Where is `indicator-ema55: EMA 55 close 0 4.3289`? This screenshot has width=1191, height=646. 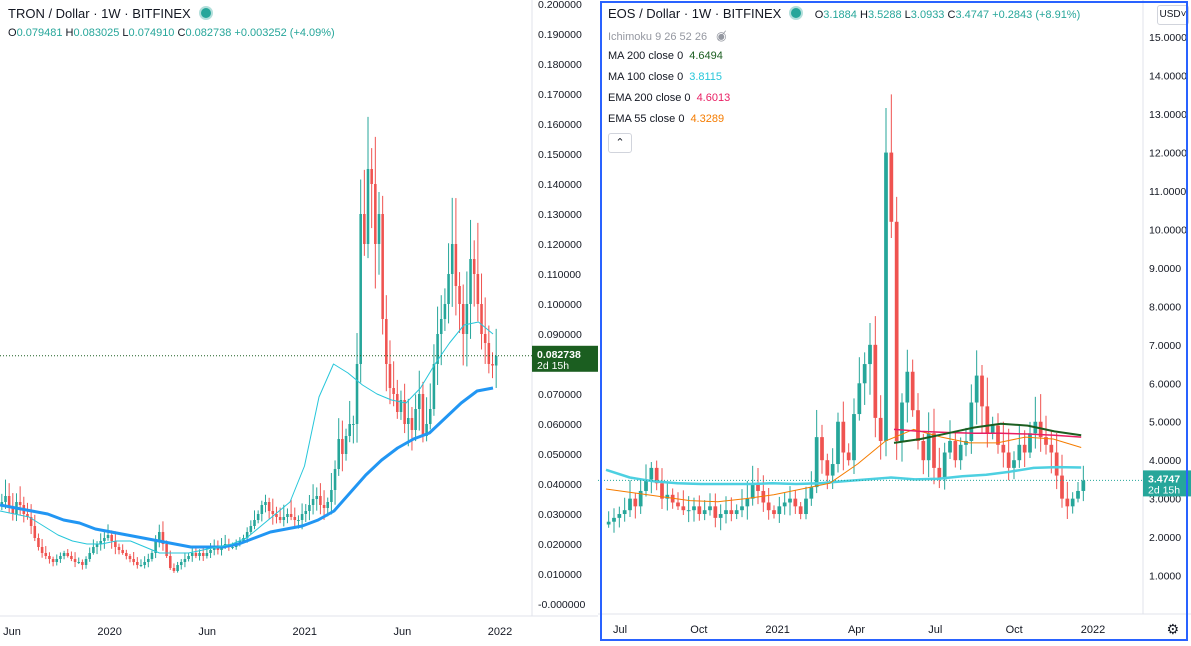 indicator-ema55: EMA 55 close 0 4.3289 is located at coordinates (666, 119).